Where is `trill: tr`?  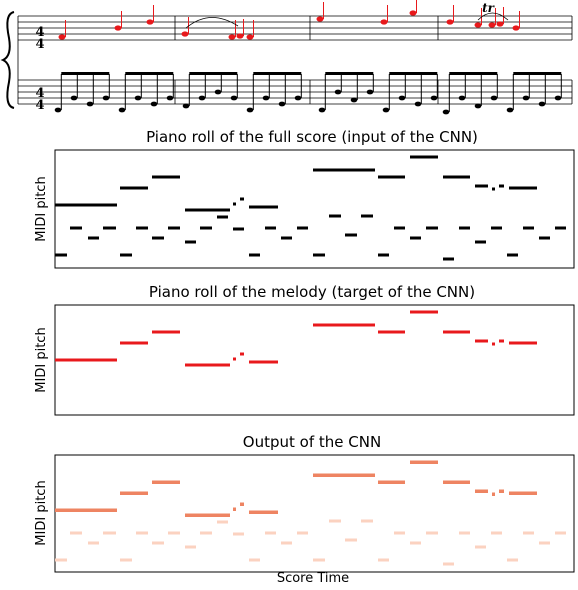
trill: tr is located at coordinates (489, 8).